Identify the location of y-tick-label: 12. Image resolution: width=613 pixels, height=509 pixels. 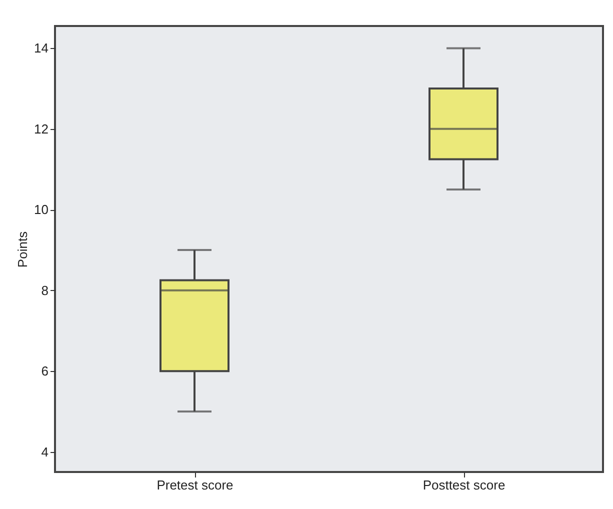
(41, 128).